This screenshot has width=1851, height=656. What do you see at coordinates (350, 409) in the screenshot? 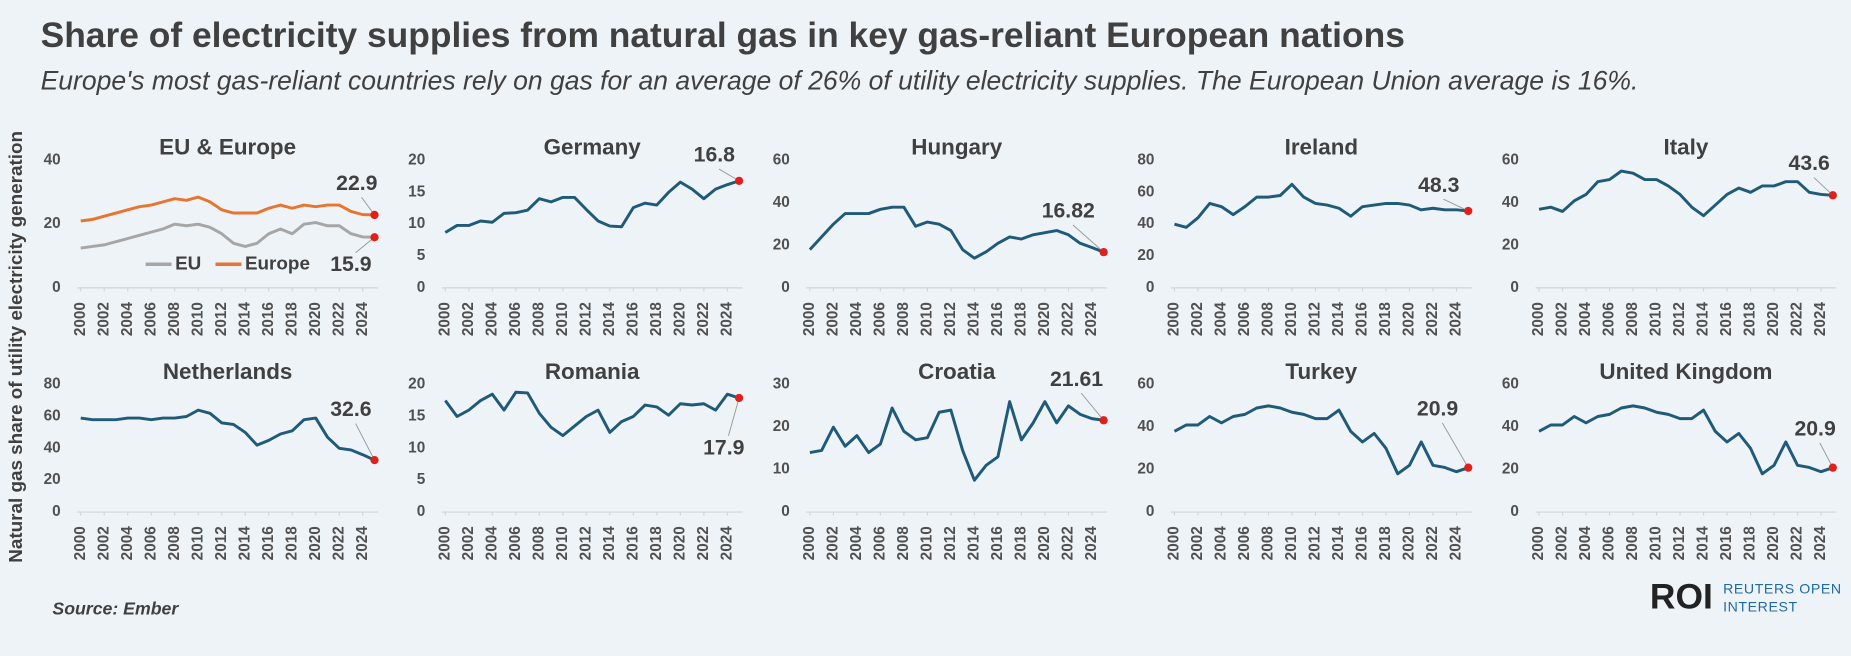
I see `data-label: 32.6` at bounding box center [350, 409].